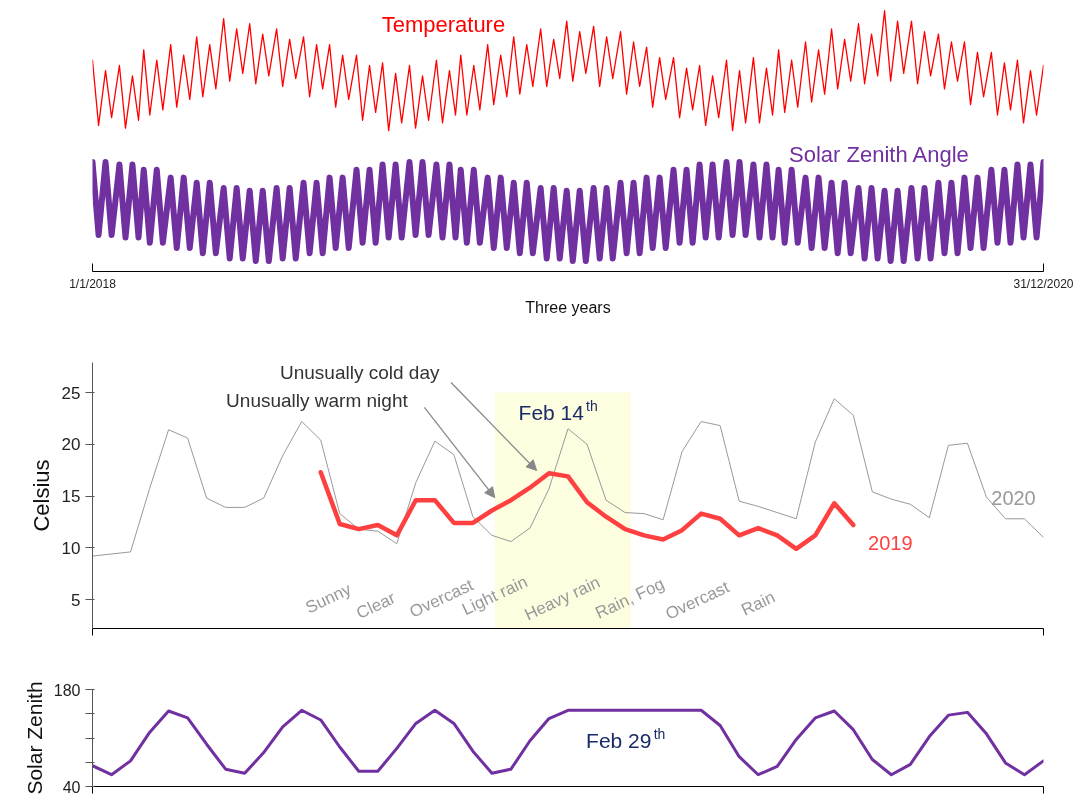  I want to click on y-tick-label: 40, so click(71, 787).